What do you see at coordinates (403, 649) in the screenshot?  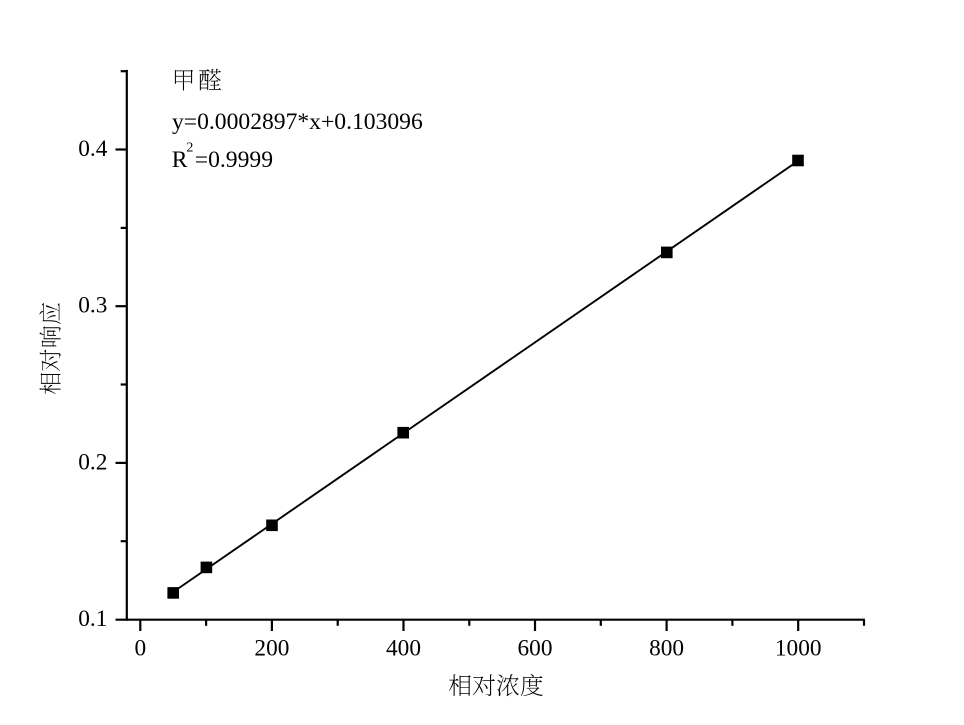 I see `svg-text: 400` at bounding box center [403, 649].